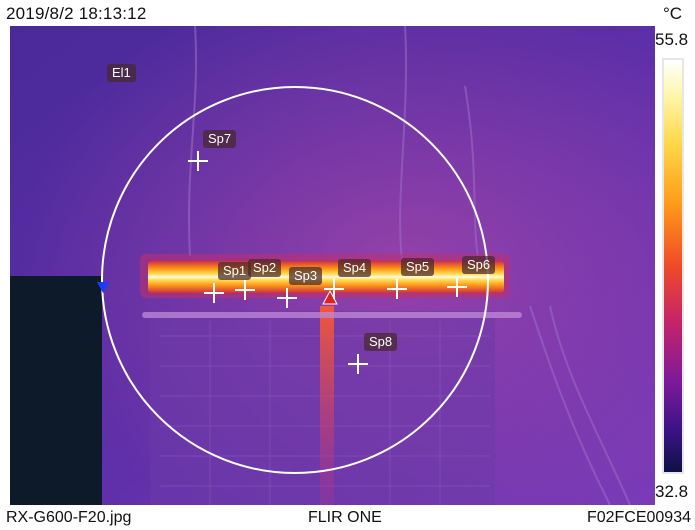 The width and height of the screenshot is (695, 530). I want to click on top-info-bar, so click(347, 13).